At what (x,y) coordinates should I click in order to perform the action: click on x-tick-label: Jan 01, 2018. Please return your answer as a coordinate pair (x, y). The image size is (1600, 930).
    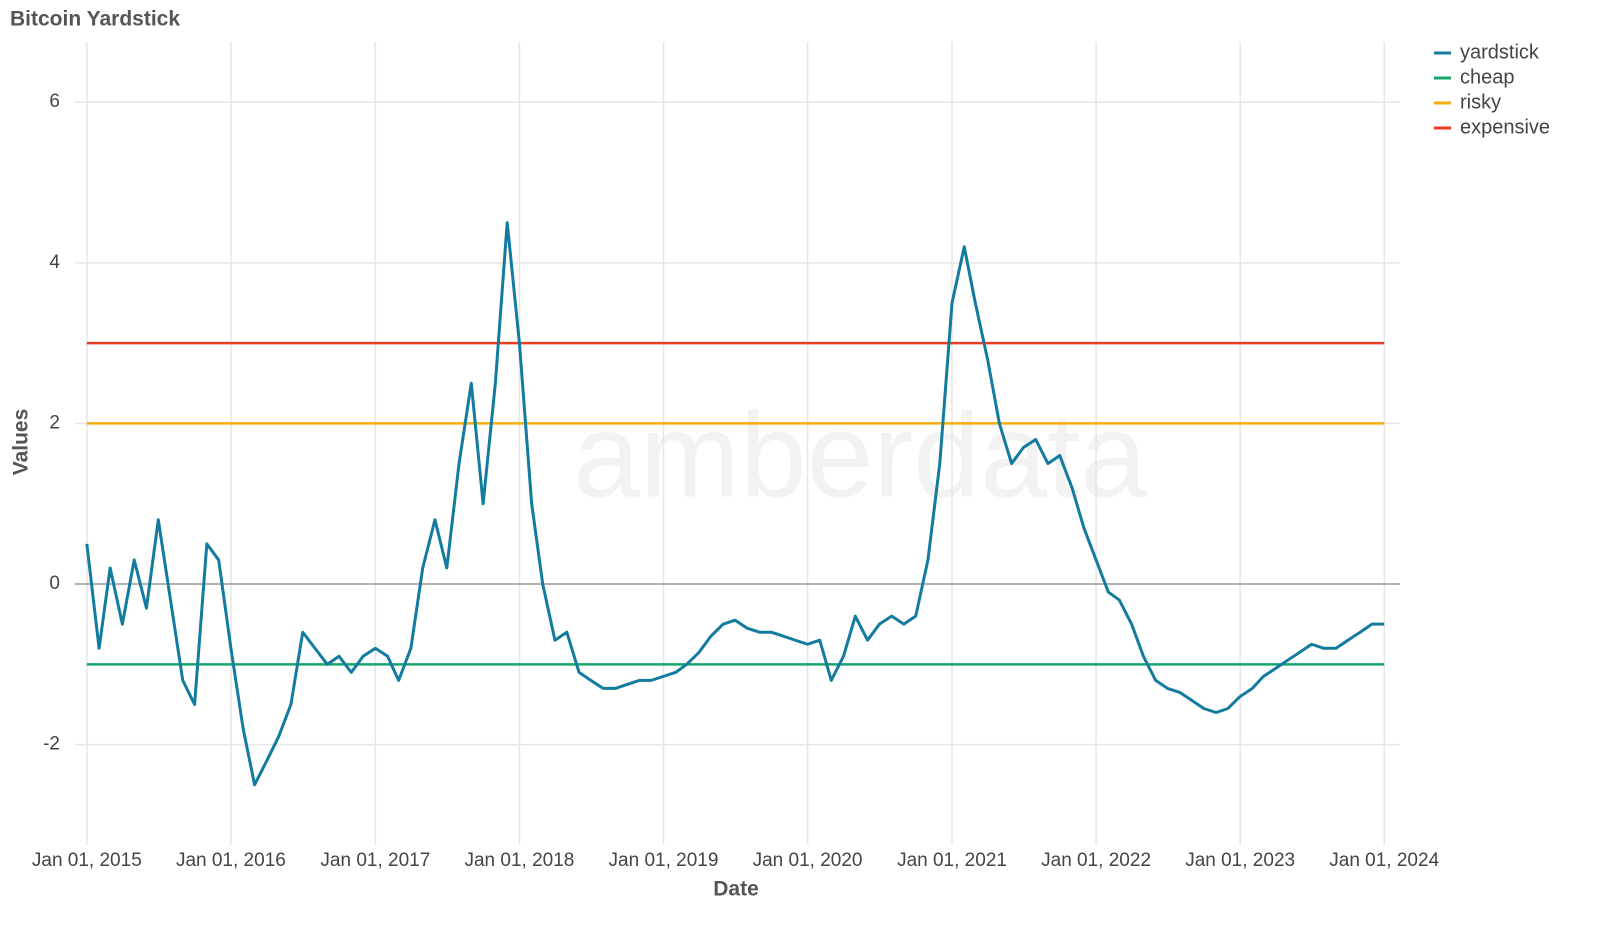
    Looking at the image, I should click on (519, 860).